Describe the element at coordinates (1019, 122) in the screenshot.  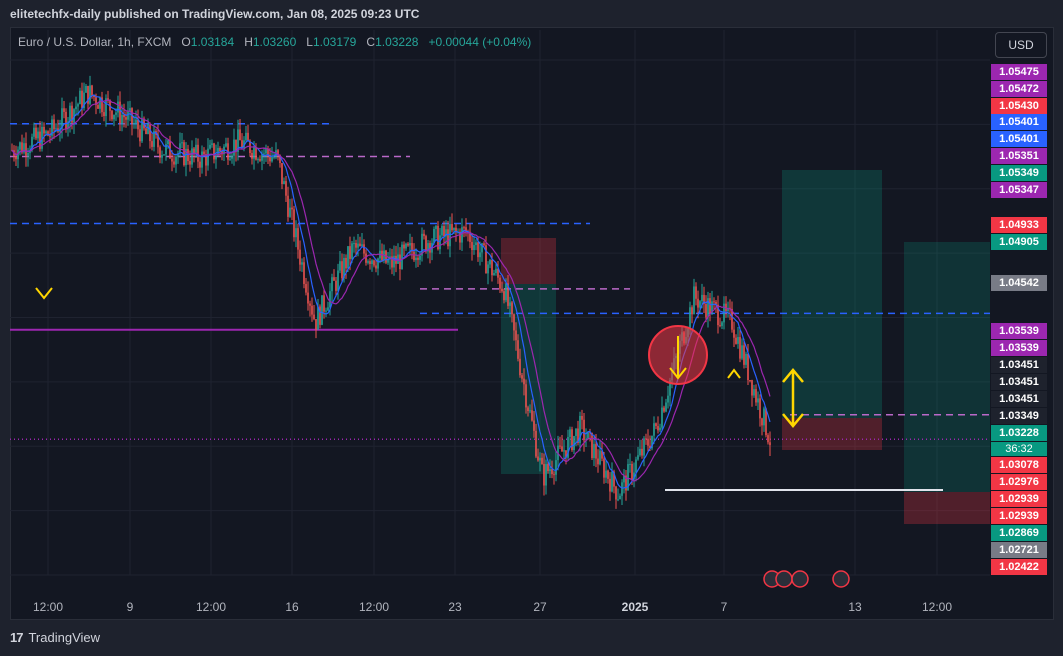
I see `price-label: 1.05401` at that location.